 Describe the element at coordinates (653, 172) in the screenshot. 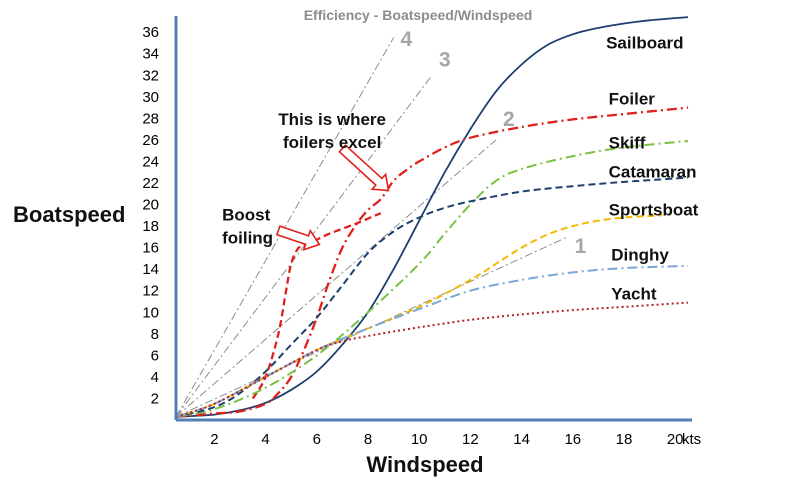

I see `series-label-catamaran: Catamaran` at that location.